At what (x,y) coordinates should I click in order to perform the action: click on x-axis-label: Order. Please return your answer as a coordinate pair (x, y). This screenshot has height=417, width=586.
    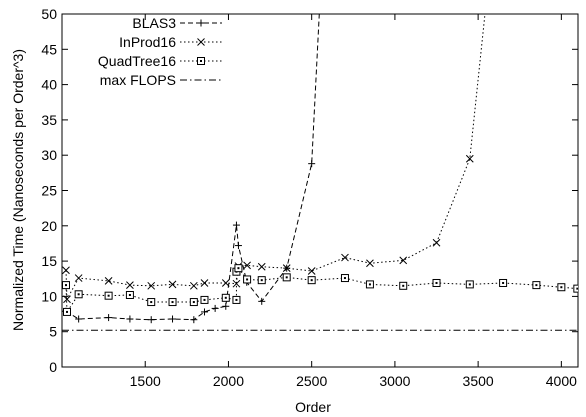
    Looking at the image, I should click on (313, 407).